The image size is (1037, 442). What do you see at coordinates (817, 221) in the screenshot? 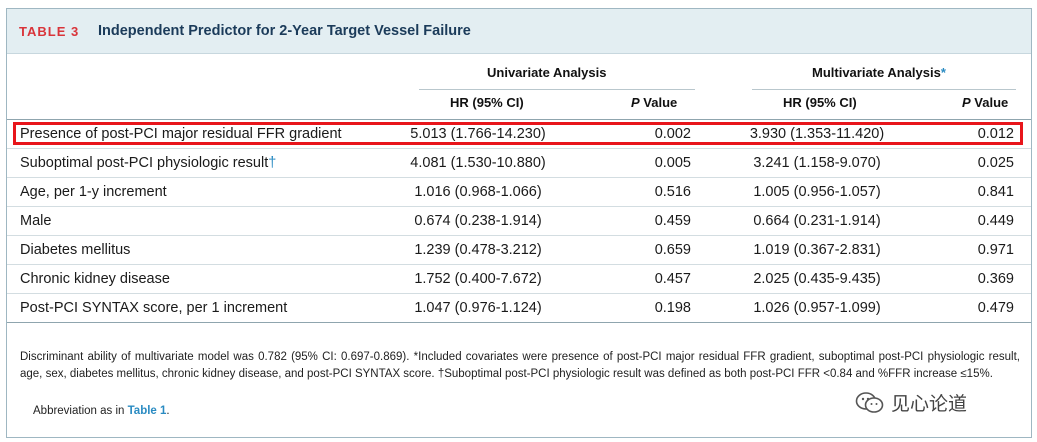
I see `row-hr-multivariate: 0.664 (0.231-1.914)` at bounding box center [817, 221].